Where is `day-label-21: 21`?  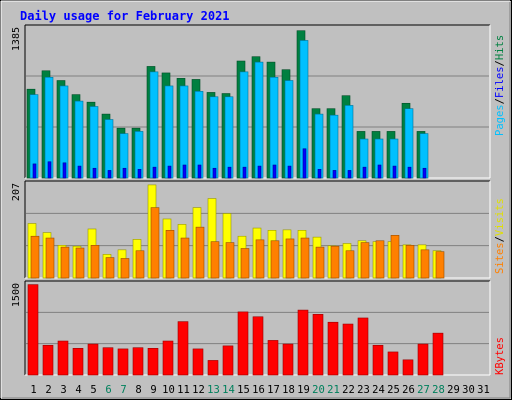
day-label-21: 21 is located at coordinates (333, 390).